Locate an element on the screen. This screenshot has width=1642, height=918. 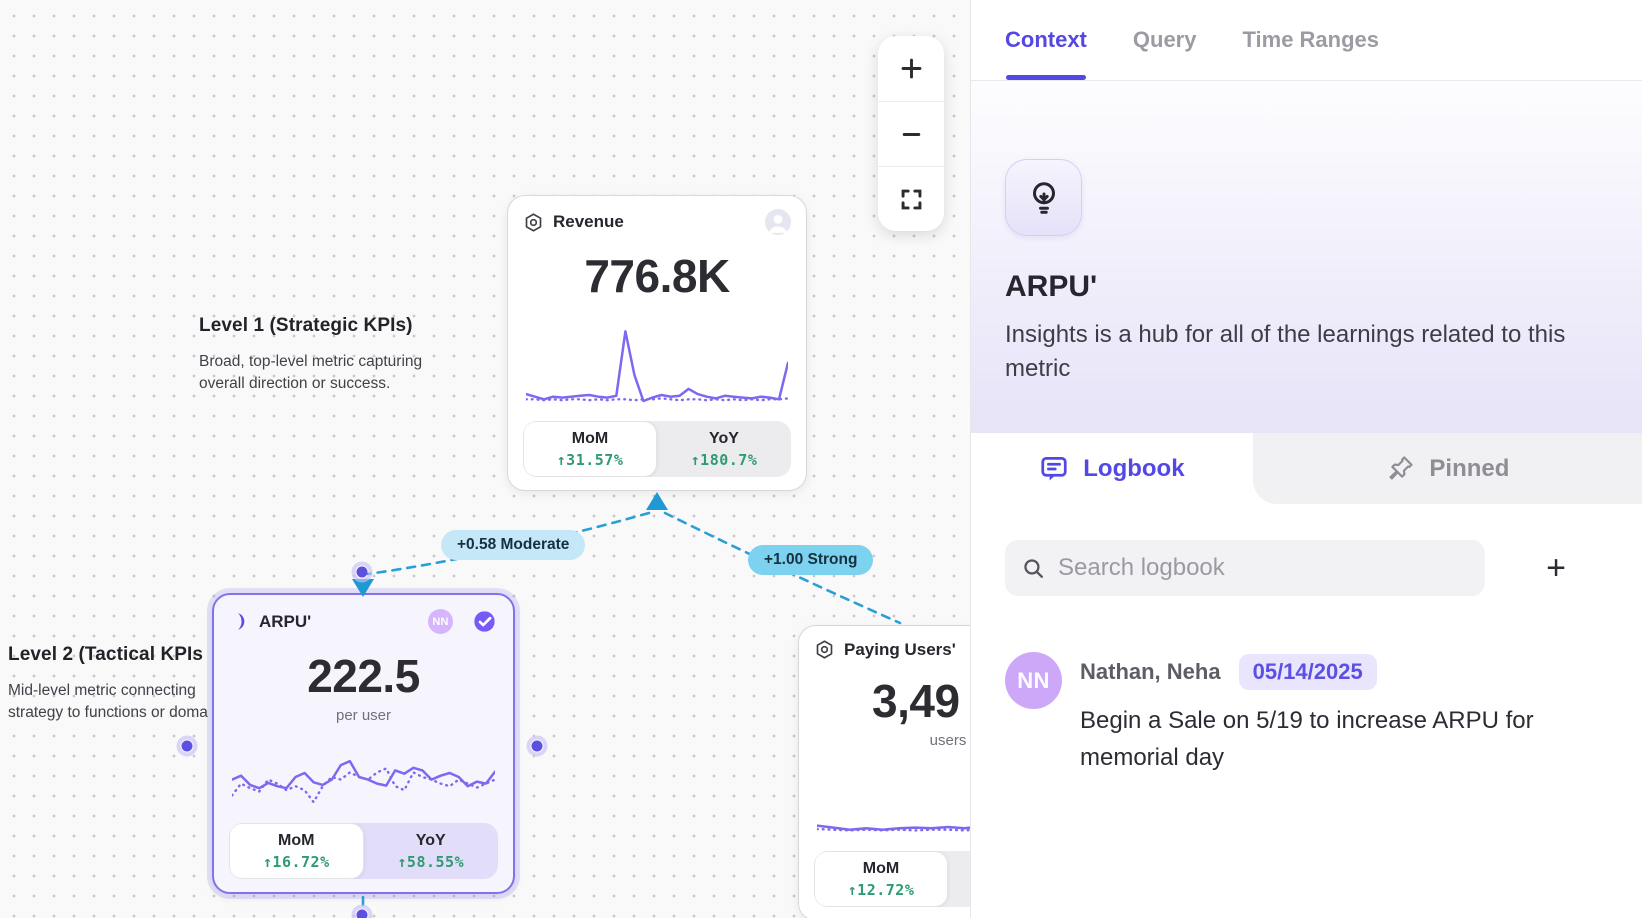
owner-avatar-icon is located at coordinates (778, 222).